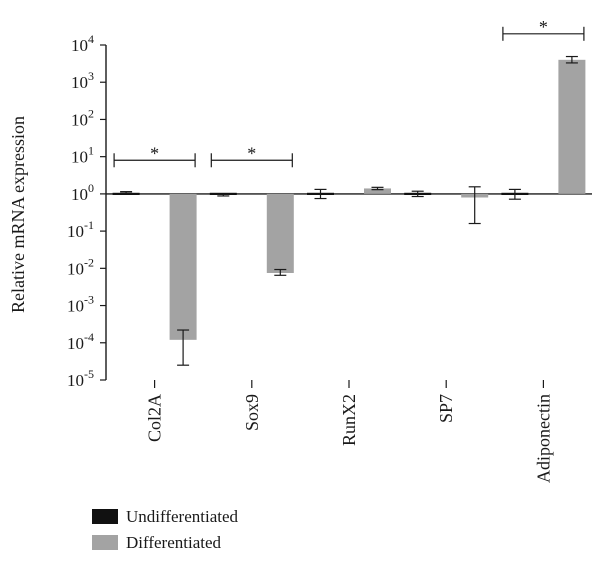  Describe the element at coordinates (165, 529) in the screenshot. I see `legend: Undifferentiated Differentiated` at that location.